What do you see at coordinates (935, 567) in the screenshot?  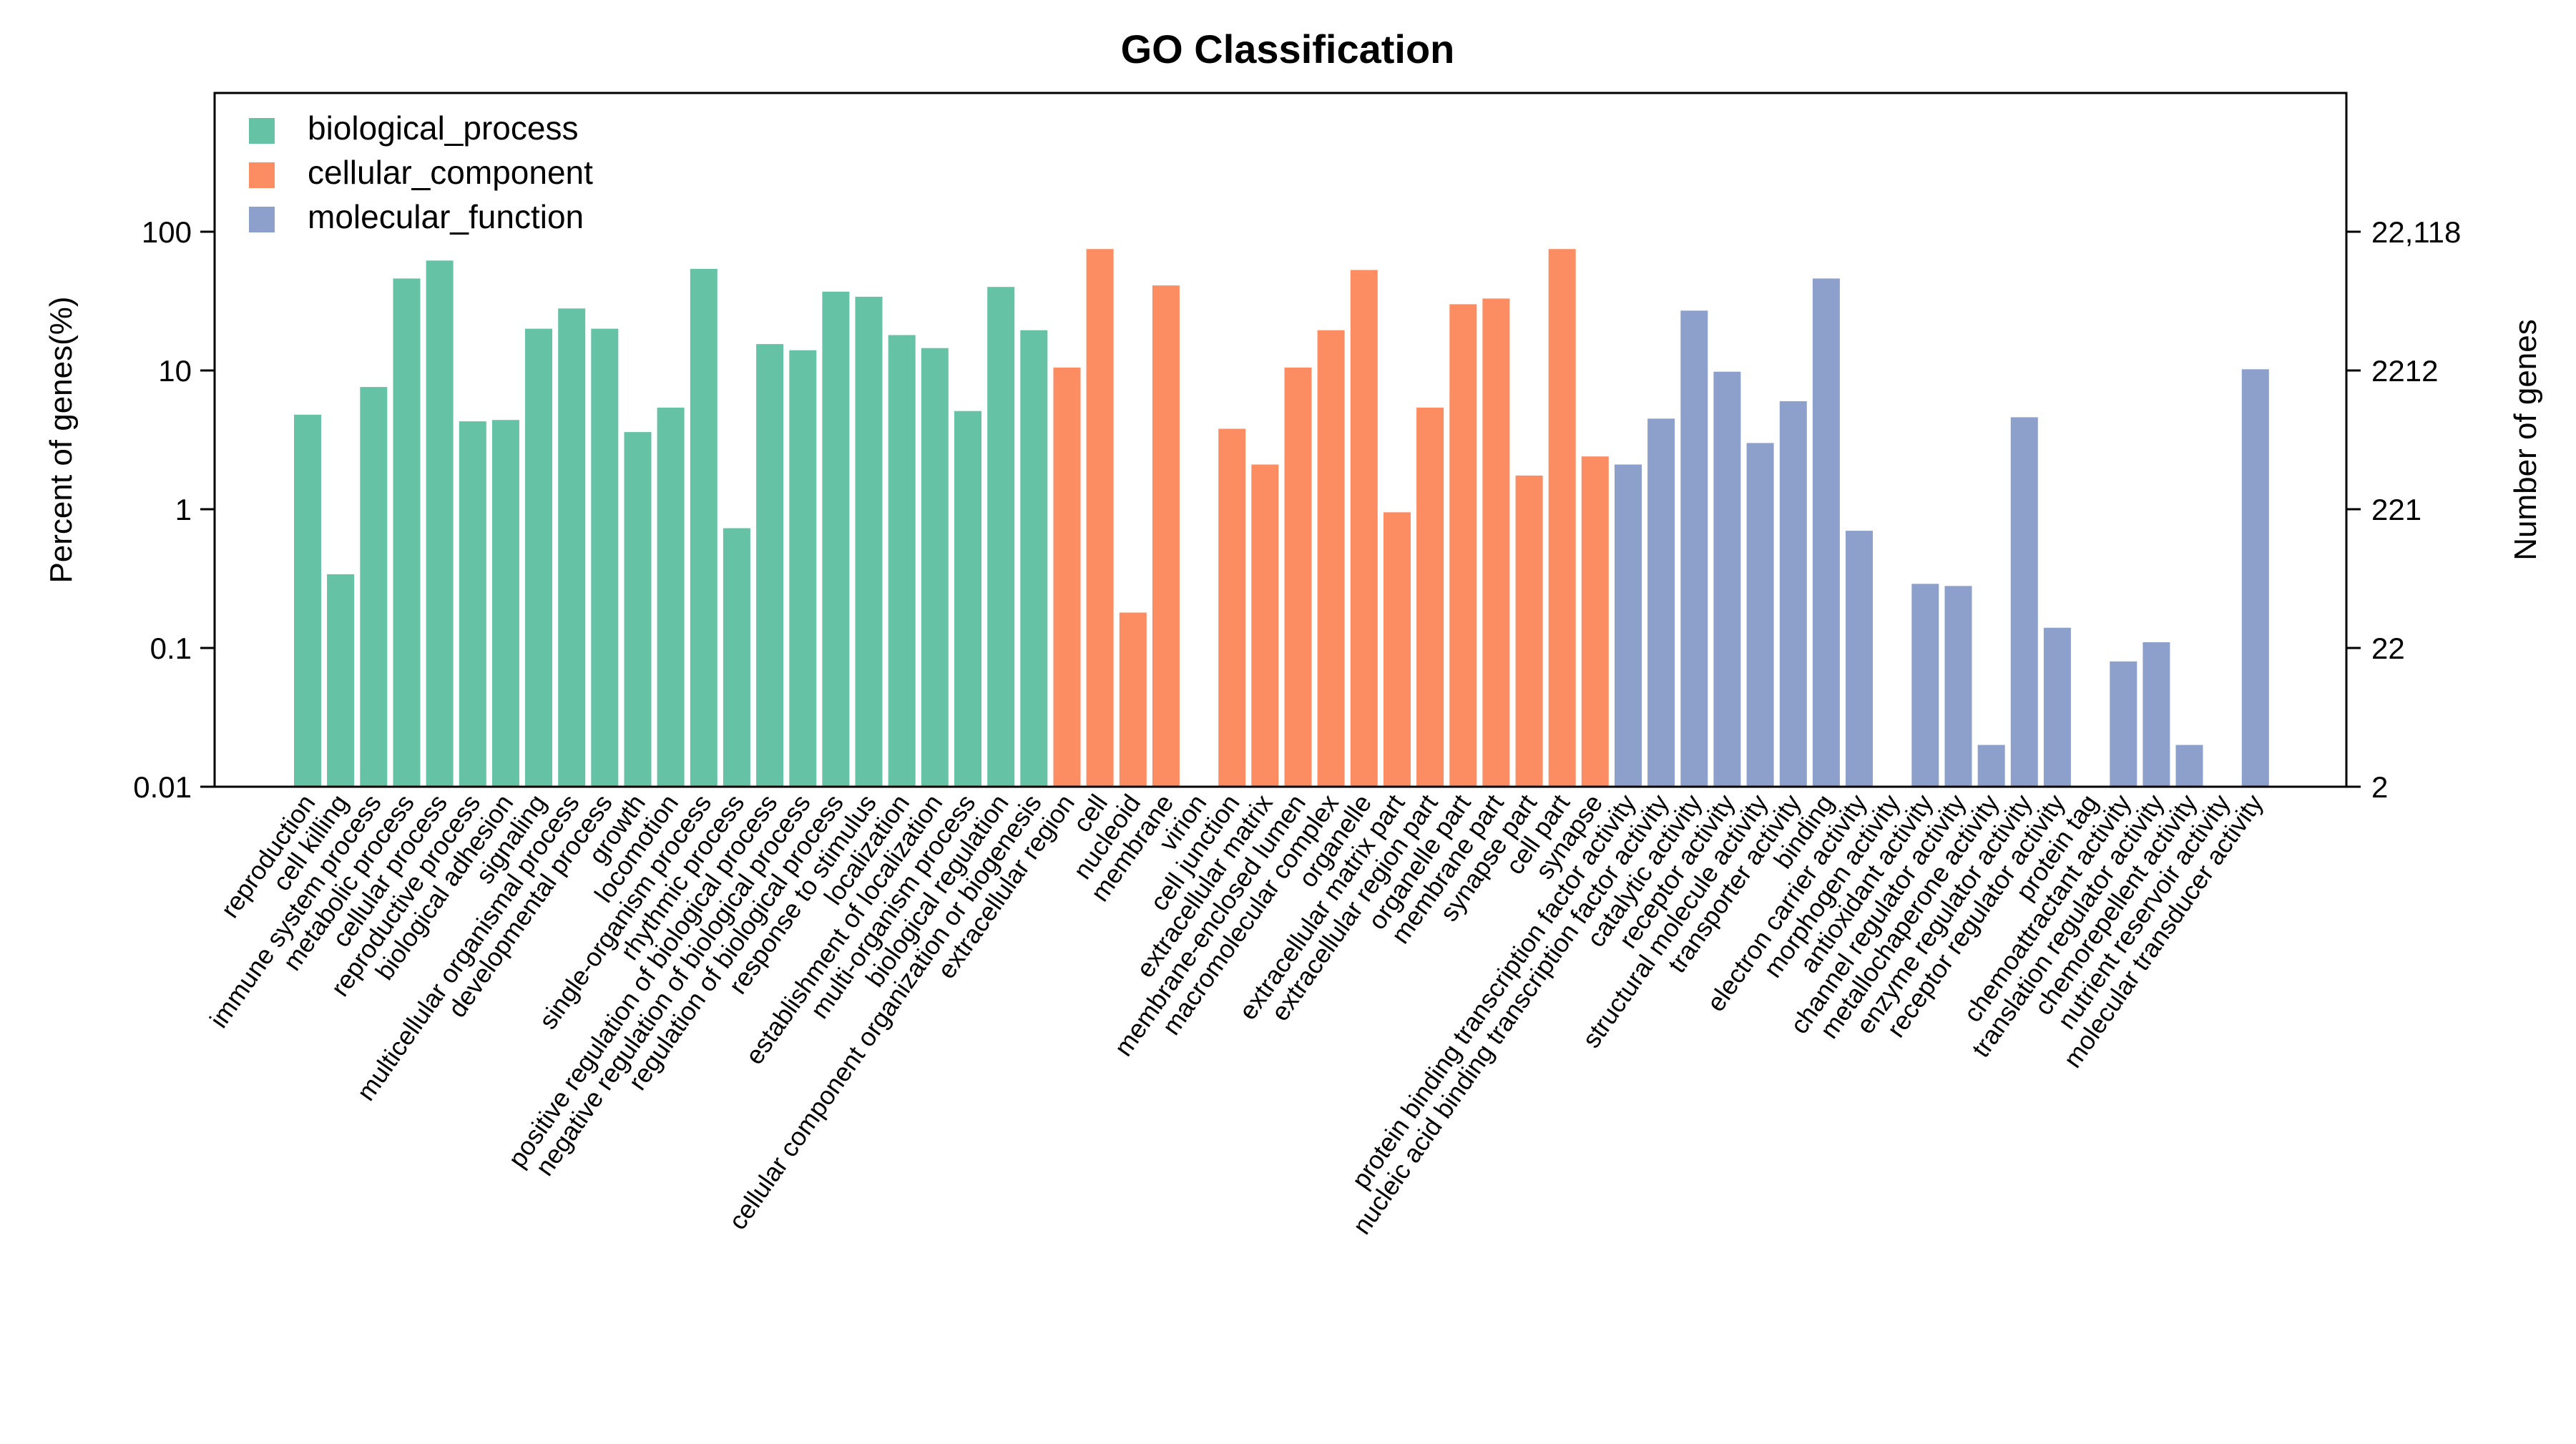 I see `bar-establishment-of-localization` at bounding box center [935, 567].